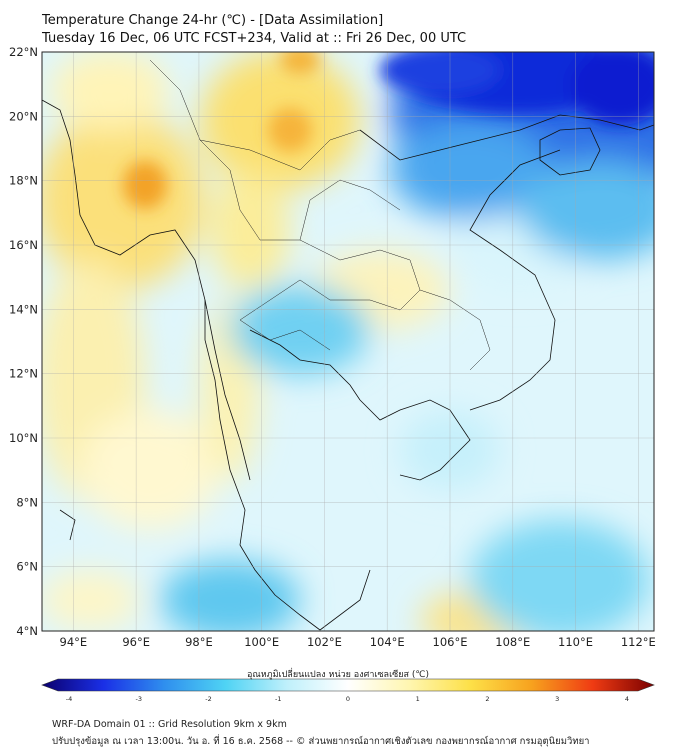 Image resolution: width=676 pixels, height=756 pixels. Describe the element at coordinates (23, 181) in the screenshot. I see `lat-tick-label: 18°N` at that location.